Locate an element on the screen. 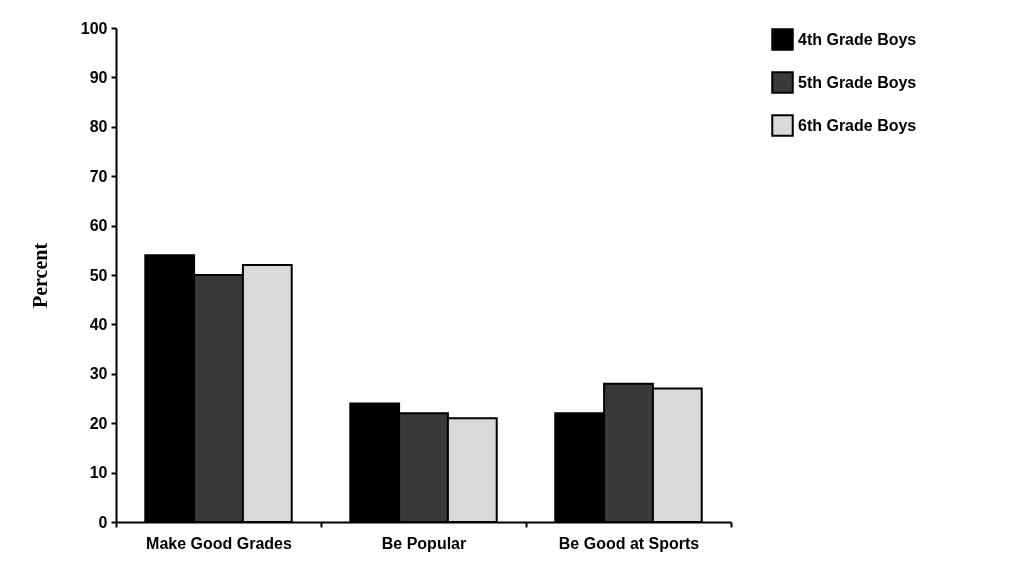  y-tick-label: 70 is located at coordinates (98, 176).